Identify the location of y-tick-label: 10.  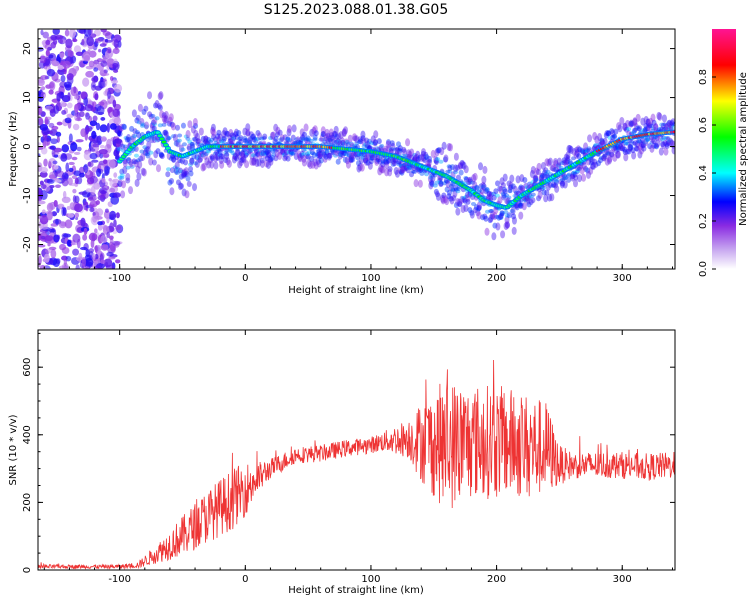
(27, 97).